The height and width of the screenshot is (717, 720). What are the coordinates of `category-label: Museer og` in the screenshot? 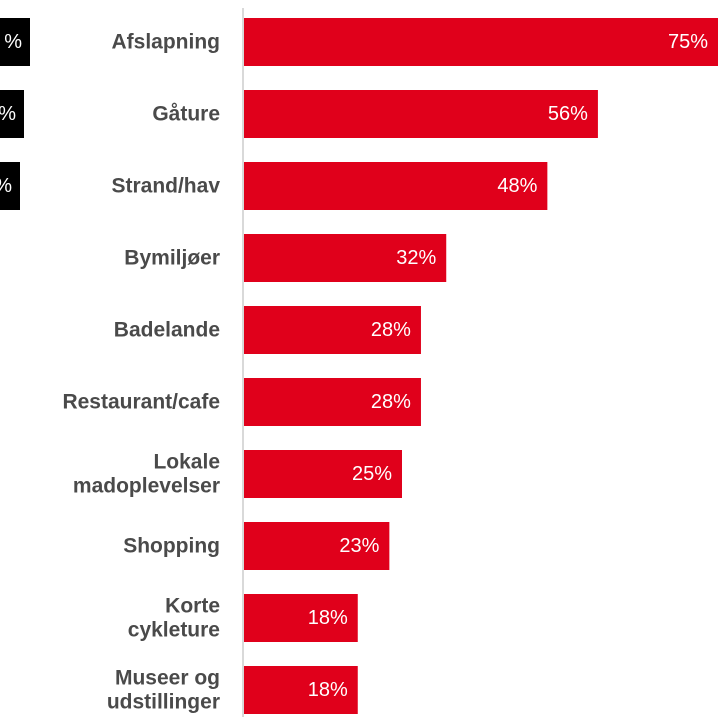 It's located at (167, 678).